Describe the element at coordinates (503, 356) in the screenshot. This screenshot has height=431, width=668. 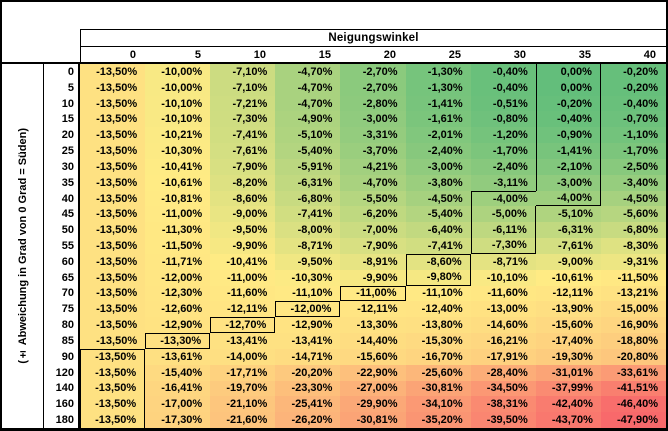
I see `heatmap-cell: -17,91%` at that location.